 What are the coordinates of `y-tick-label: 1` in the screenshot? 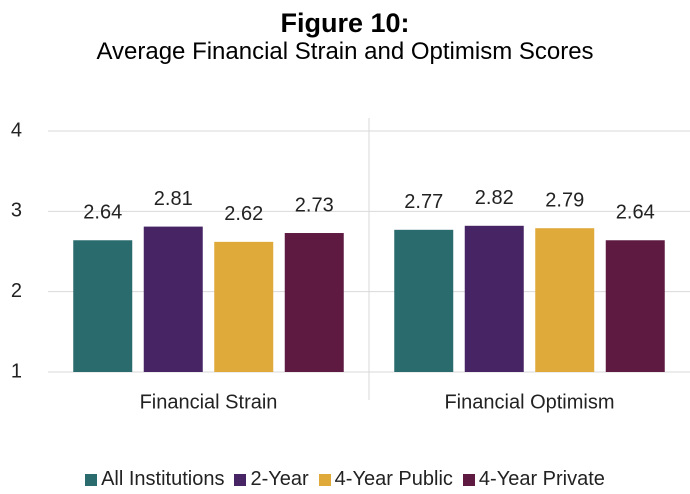 It's located at (16, 371).